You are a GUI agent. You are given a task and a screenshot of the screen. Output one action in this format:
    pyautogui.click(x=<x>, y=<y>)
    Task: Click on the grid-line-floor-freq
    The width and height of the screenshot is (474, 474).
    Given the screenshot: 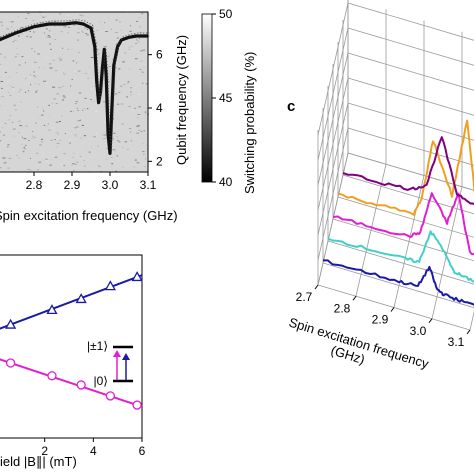 What is the action you would take?
    pyautogui.click(x=408, y=194)
    